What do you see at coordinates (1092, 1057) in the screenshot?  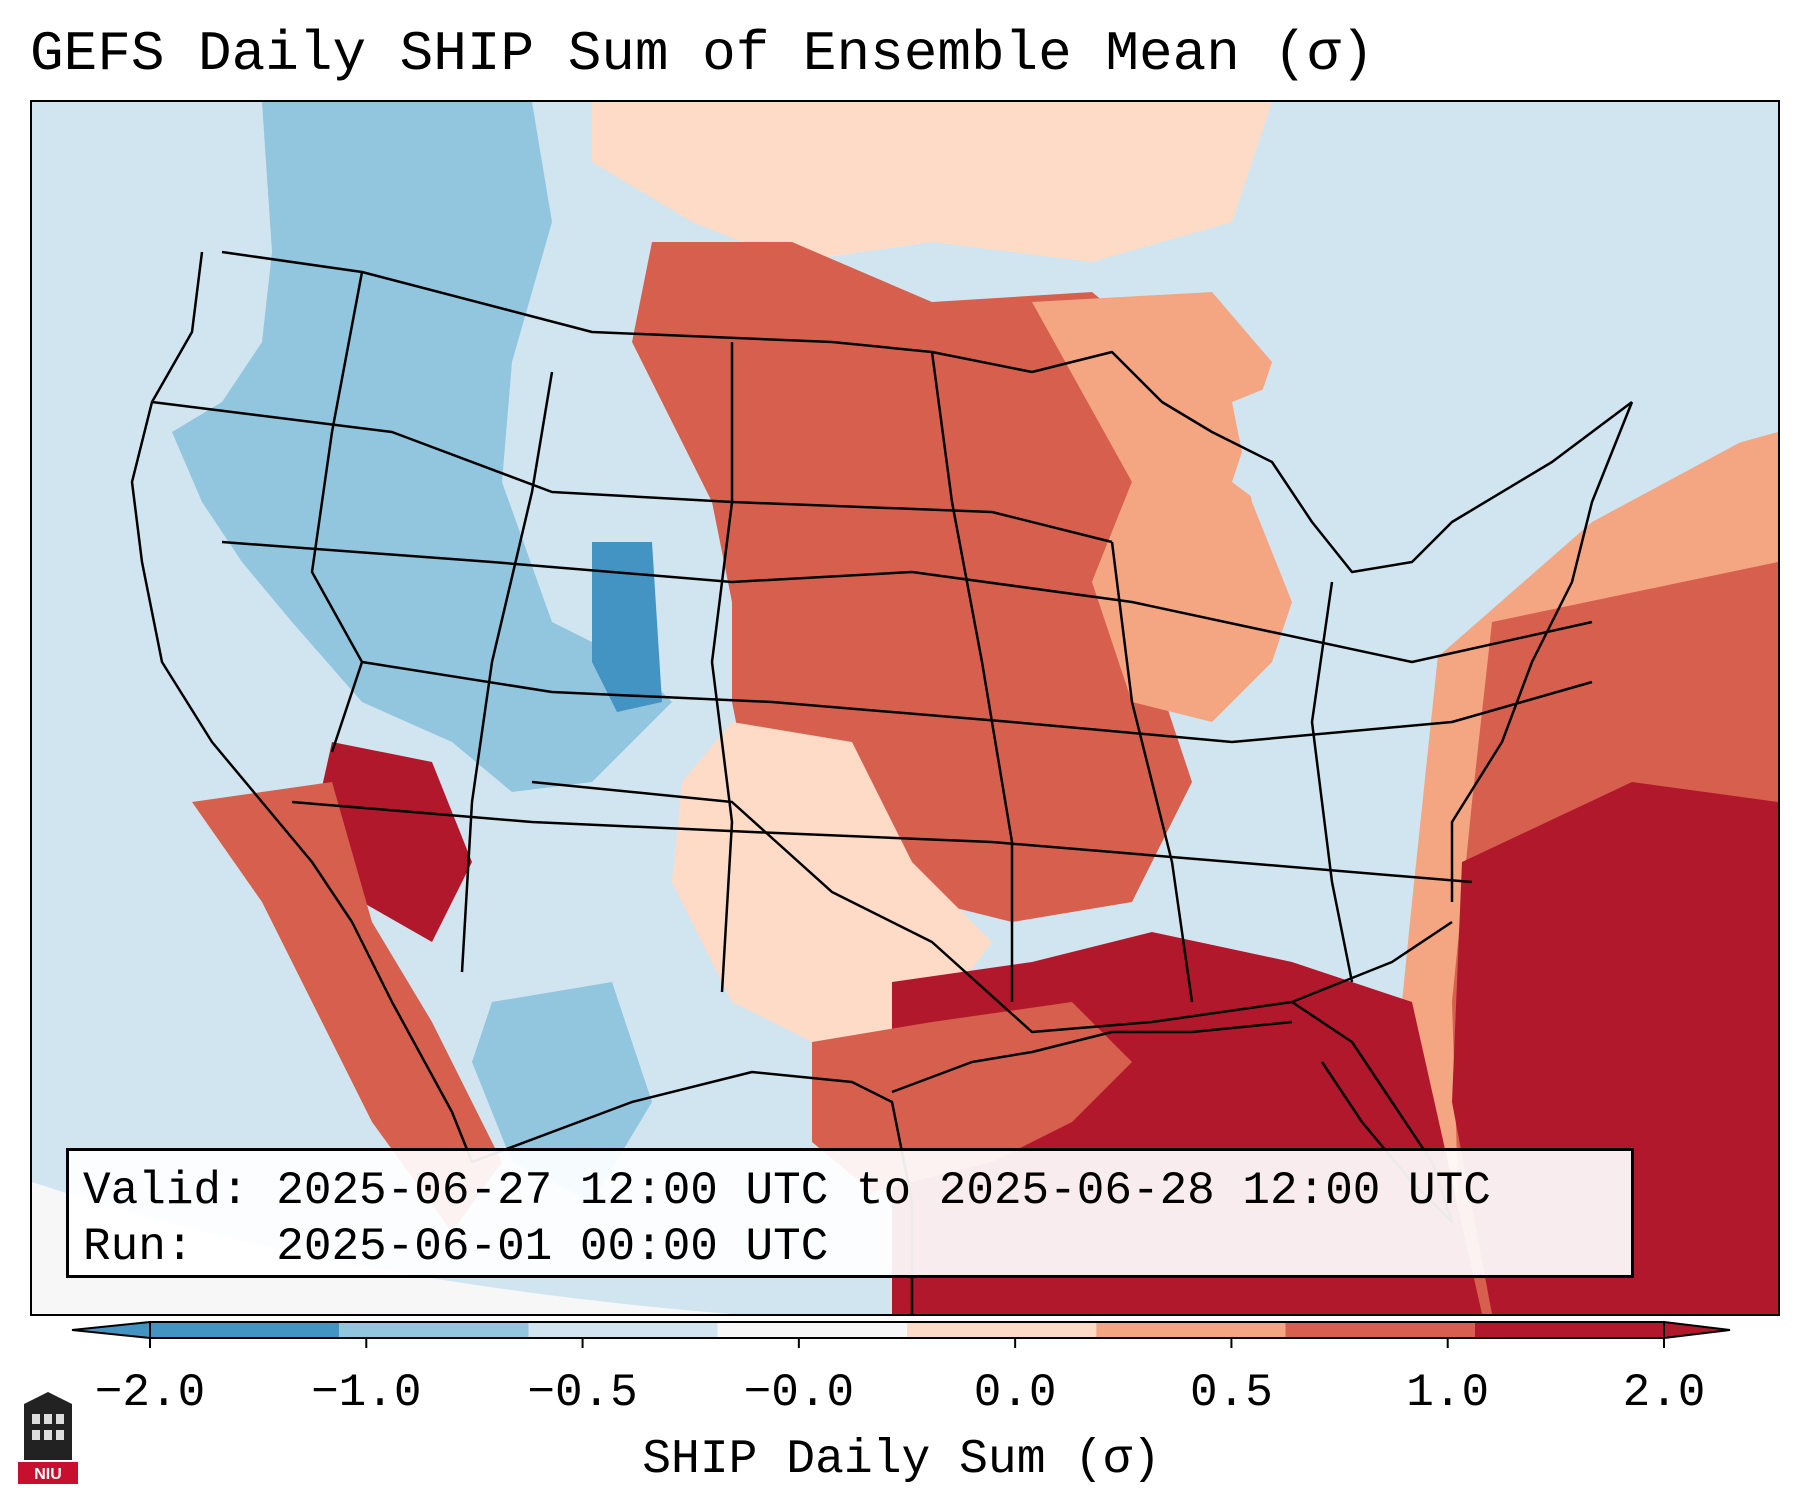 I see `gulf-coast` at bounding box center [1092, 1057].